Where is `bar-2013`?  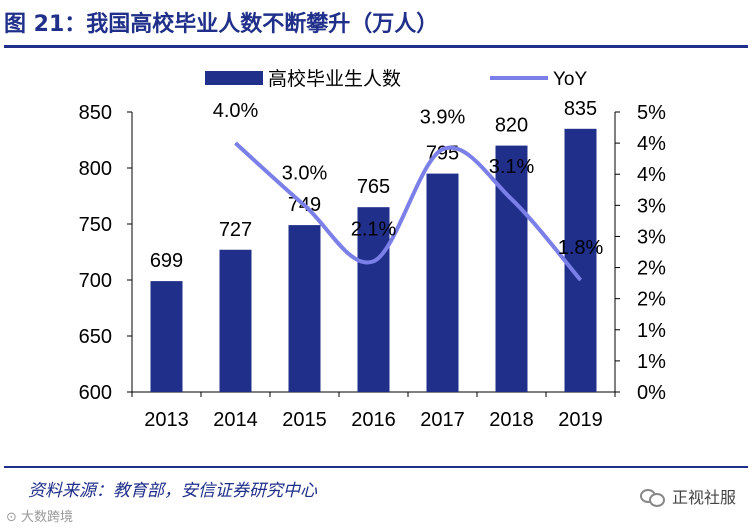 bar-2013 is located at coordinates (166, 336).